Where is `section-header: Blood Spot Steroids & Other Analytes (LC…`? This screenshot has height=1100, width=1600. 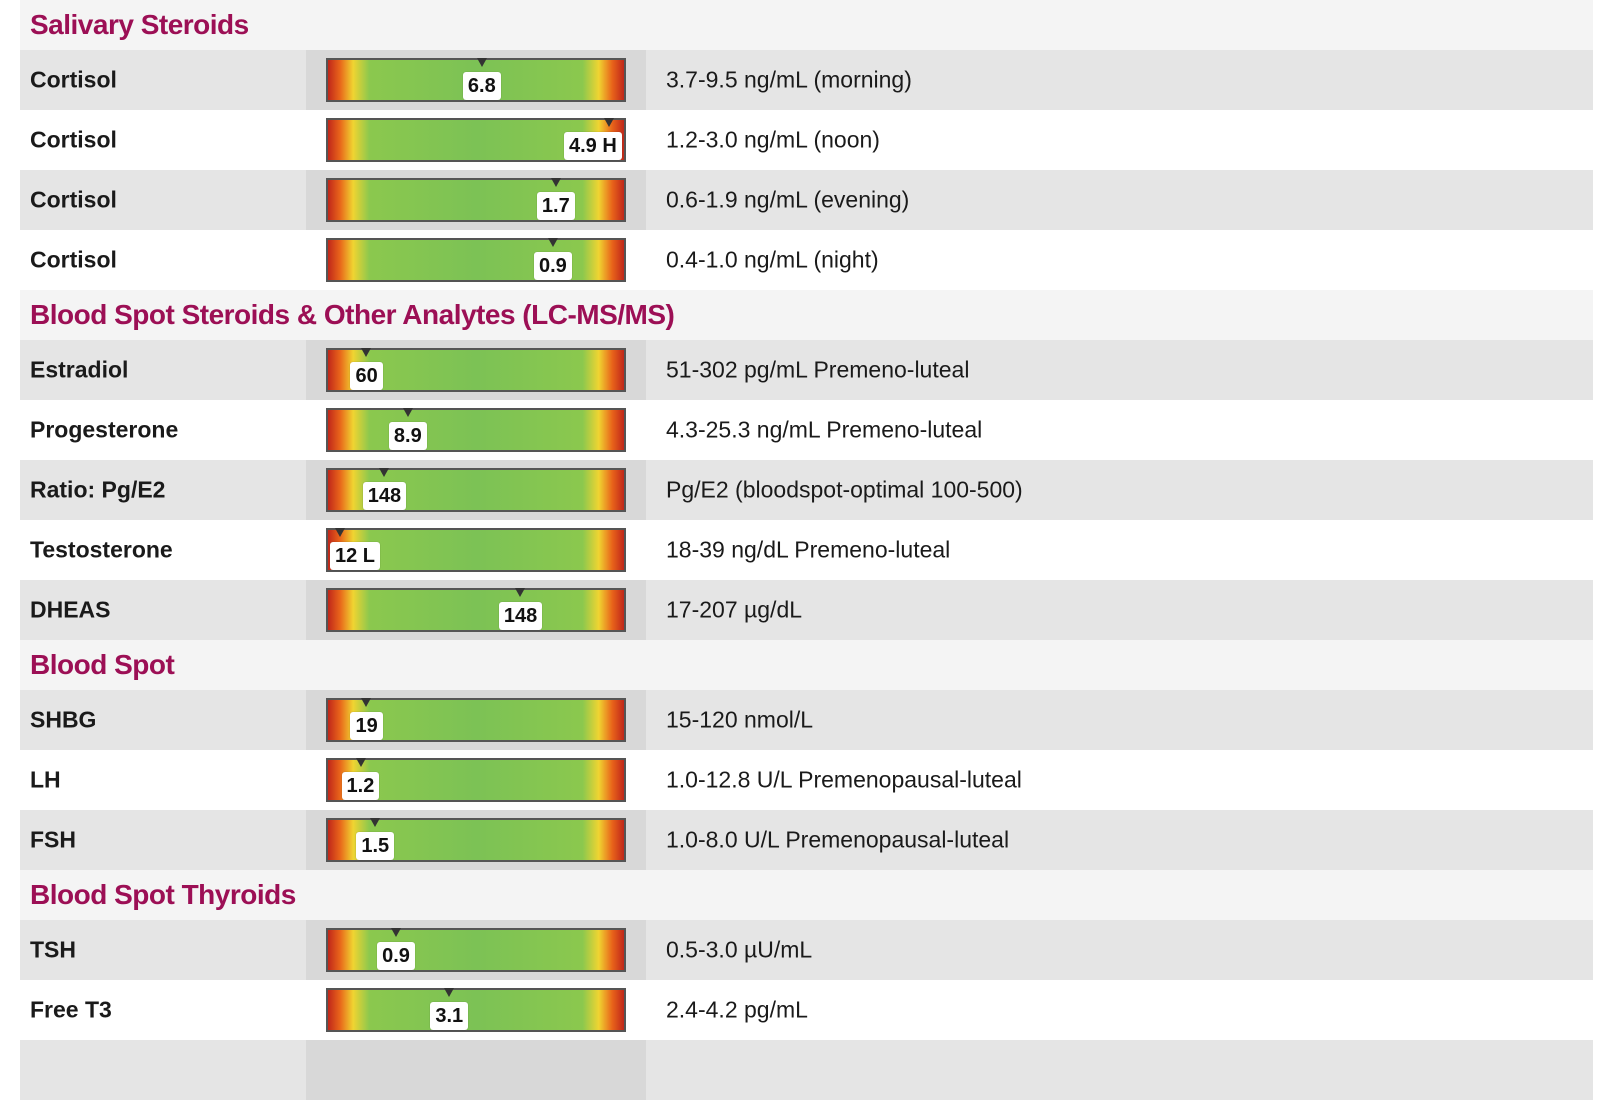
section-header: Blood Spot Steroids & Other Analytes (LC… is located at coordinates (806, 315).